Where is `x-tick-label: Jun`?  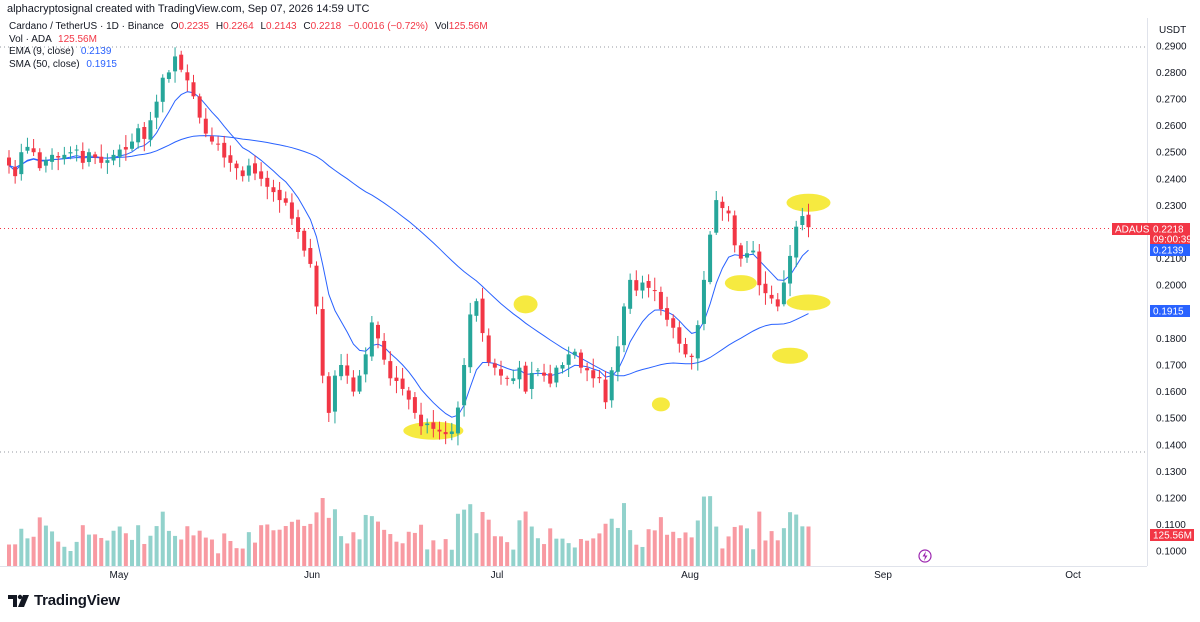
x-tick-label: Jun is located at coordinates (312, 575).